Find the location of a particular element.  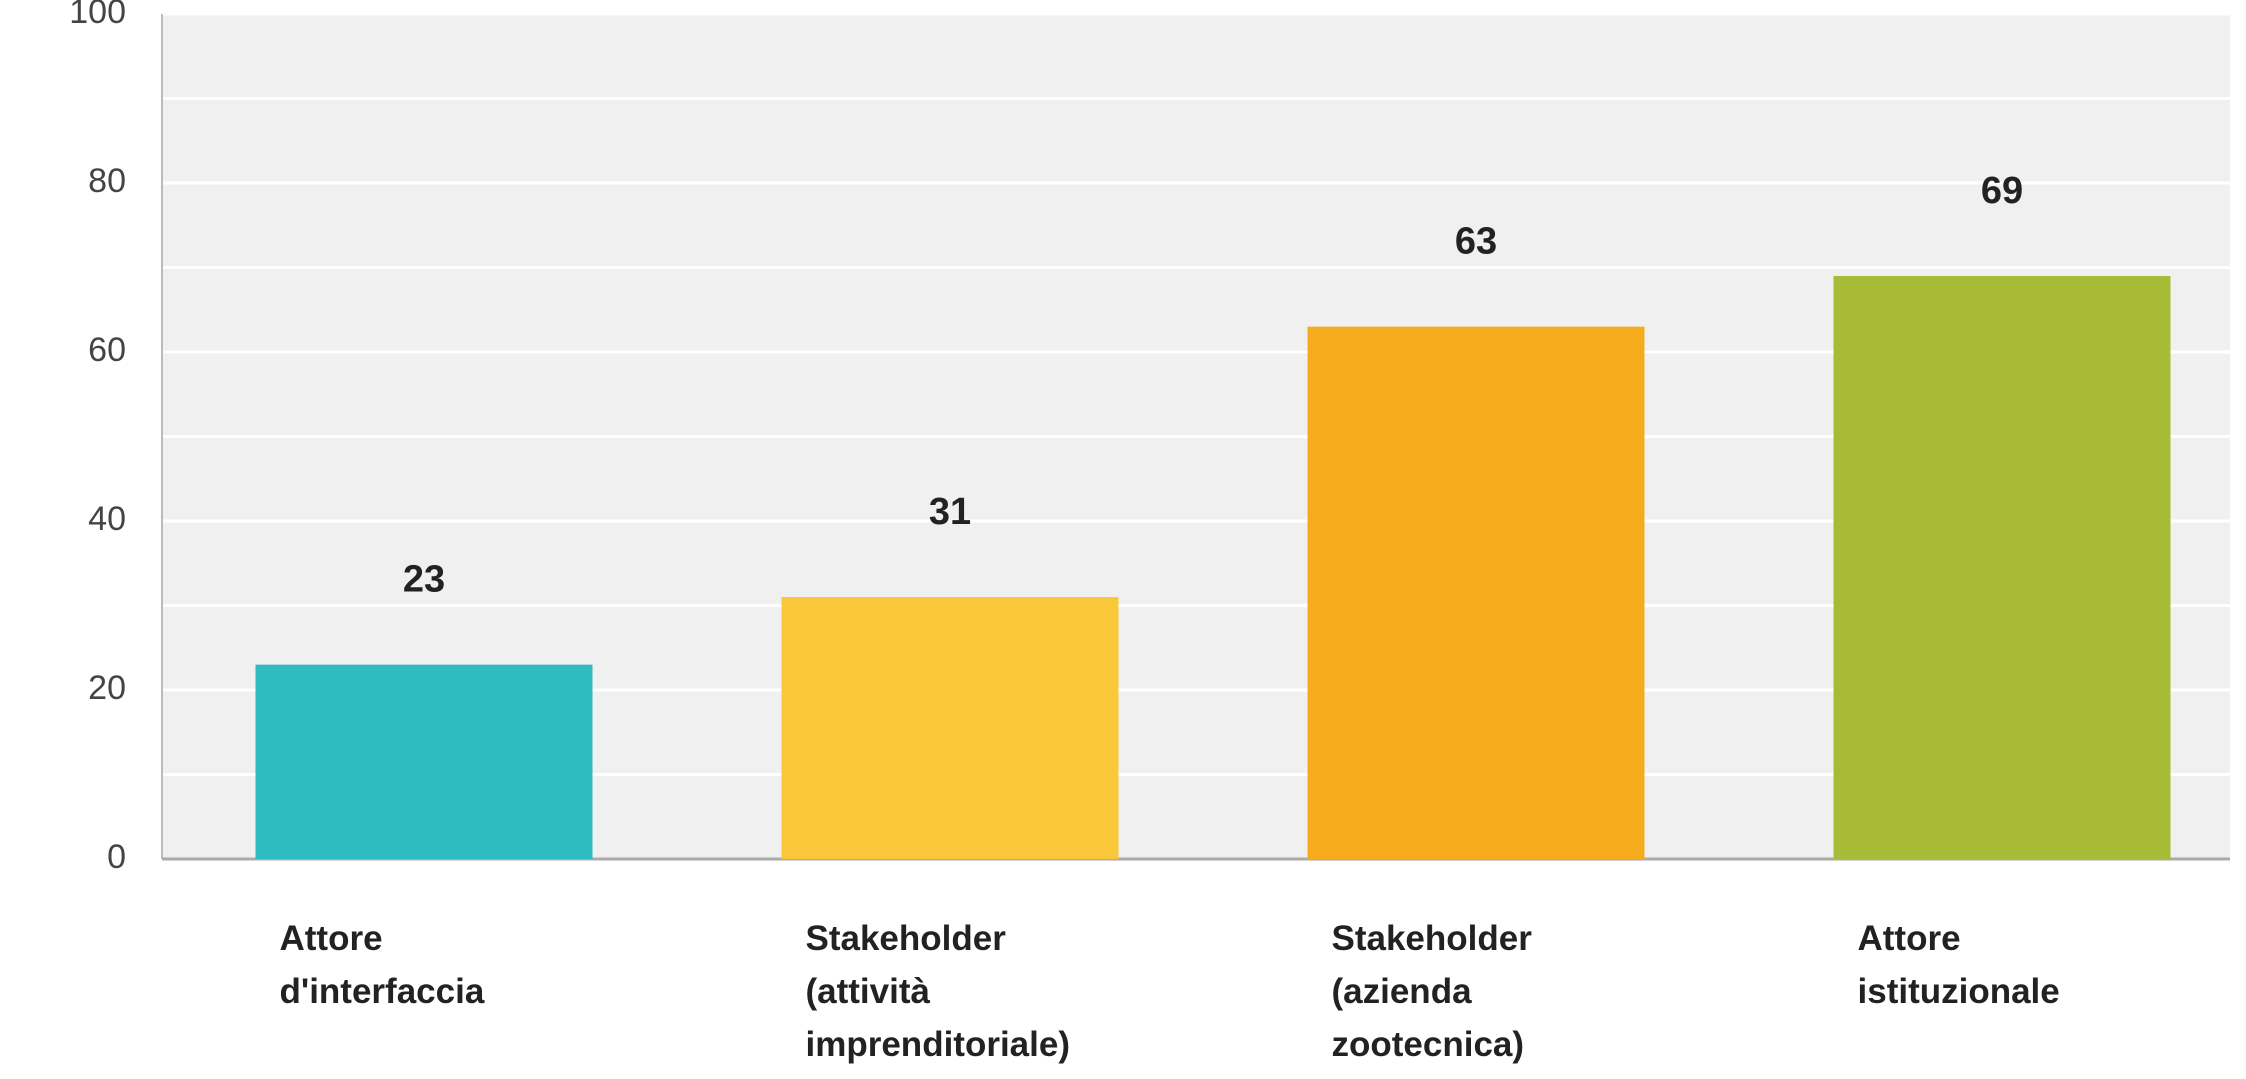

y-tick-label: 20 is located at coordinates (107, 688).